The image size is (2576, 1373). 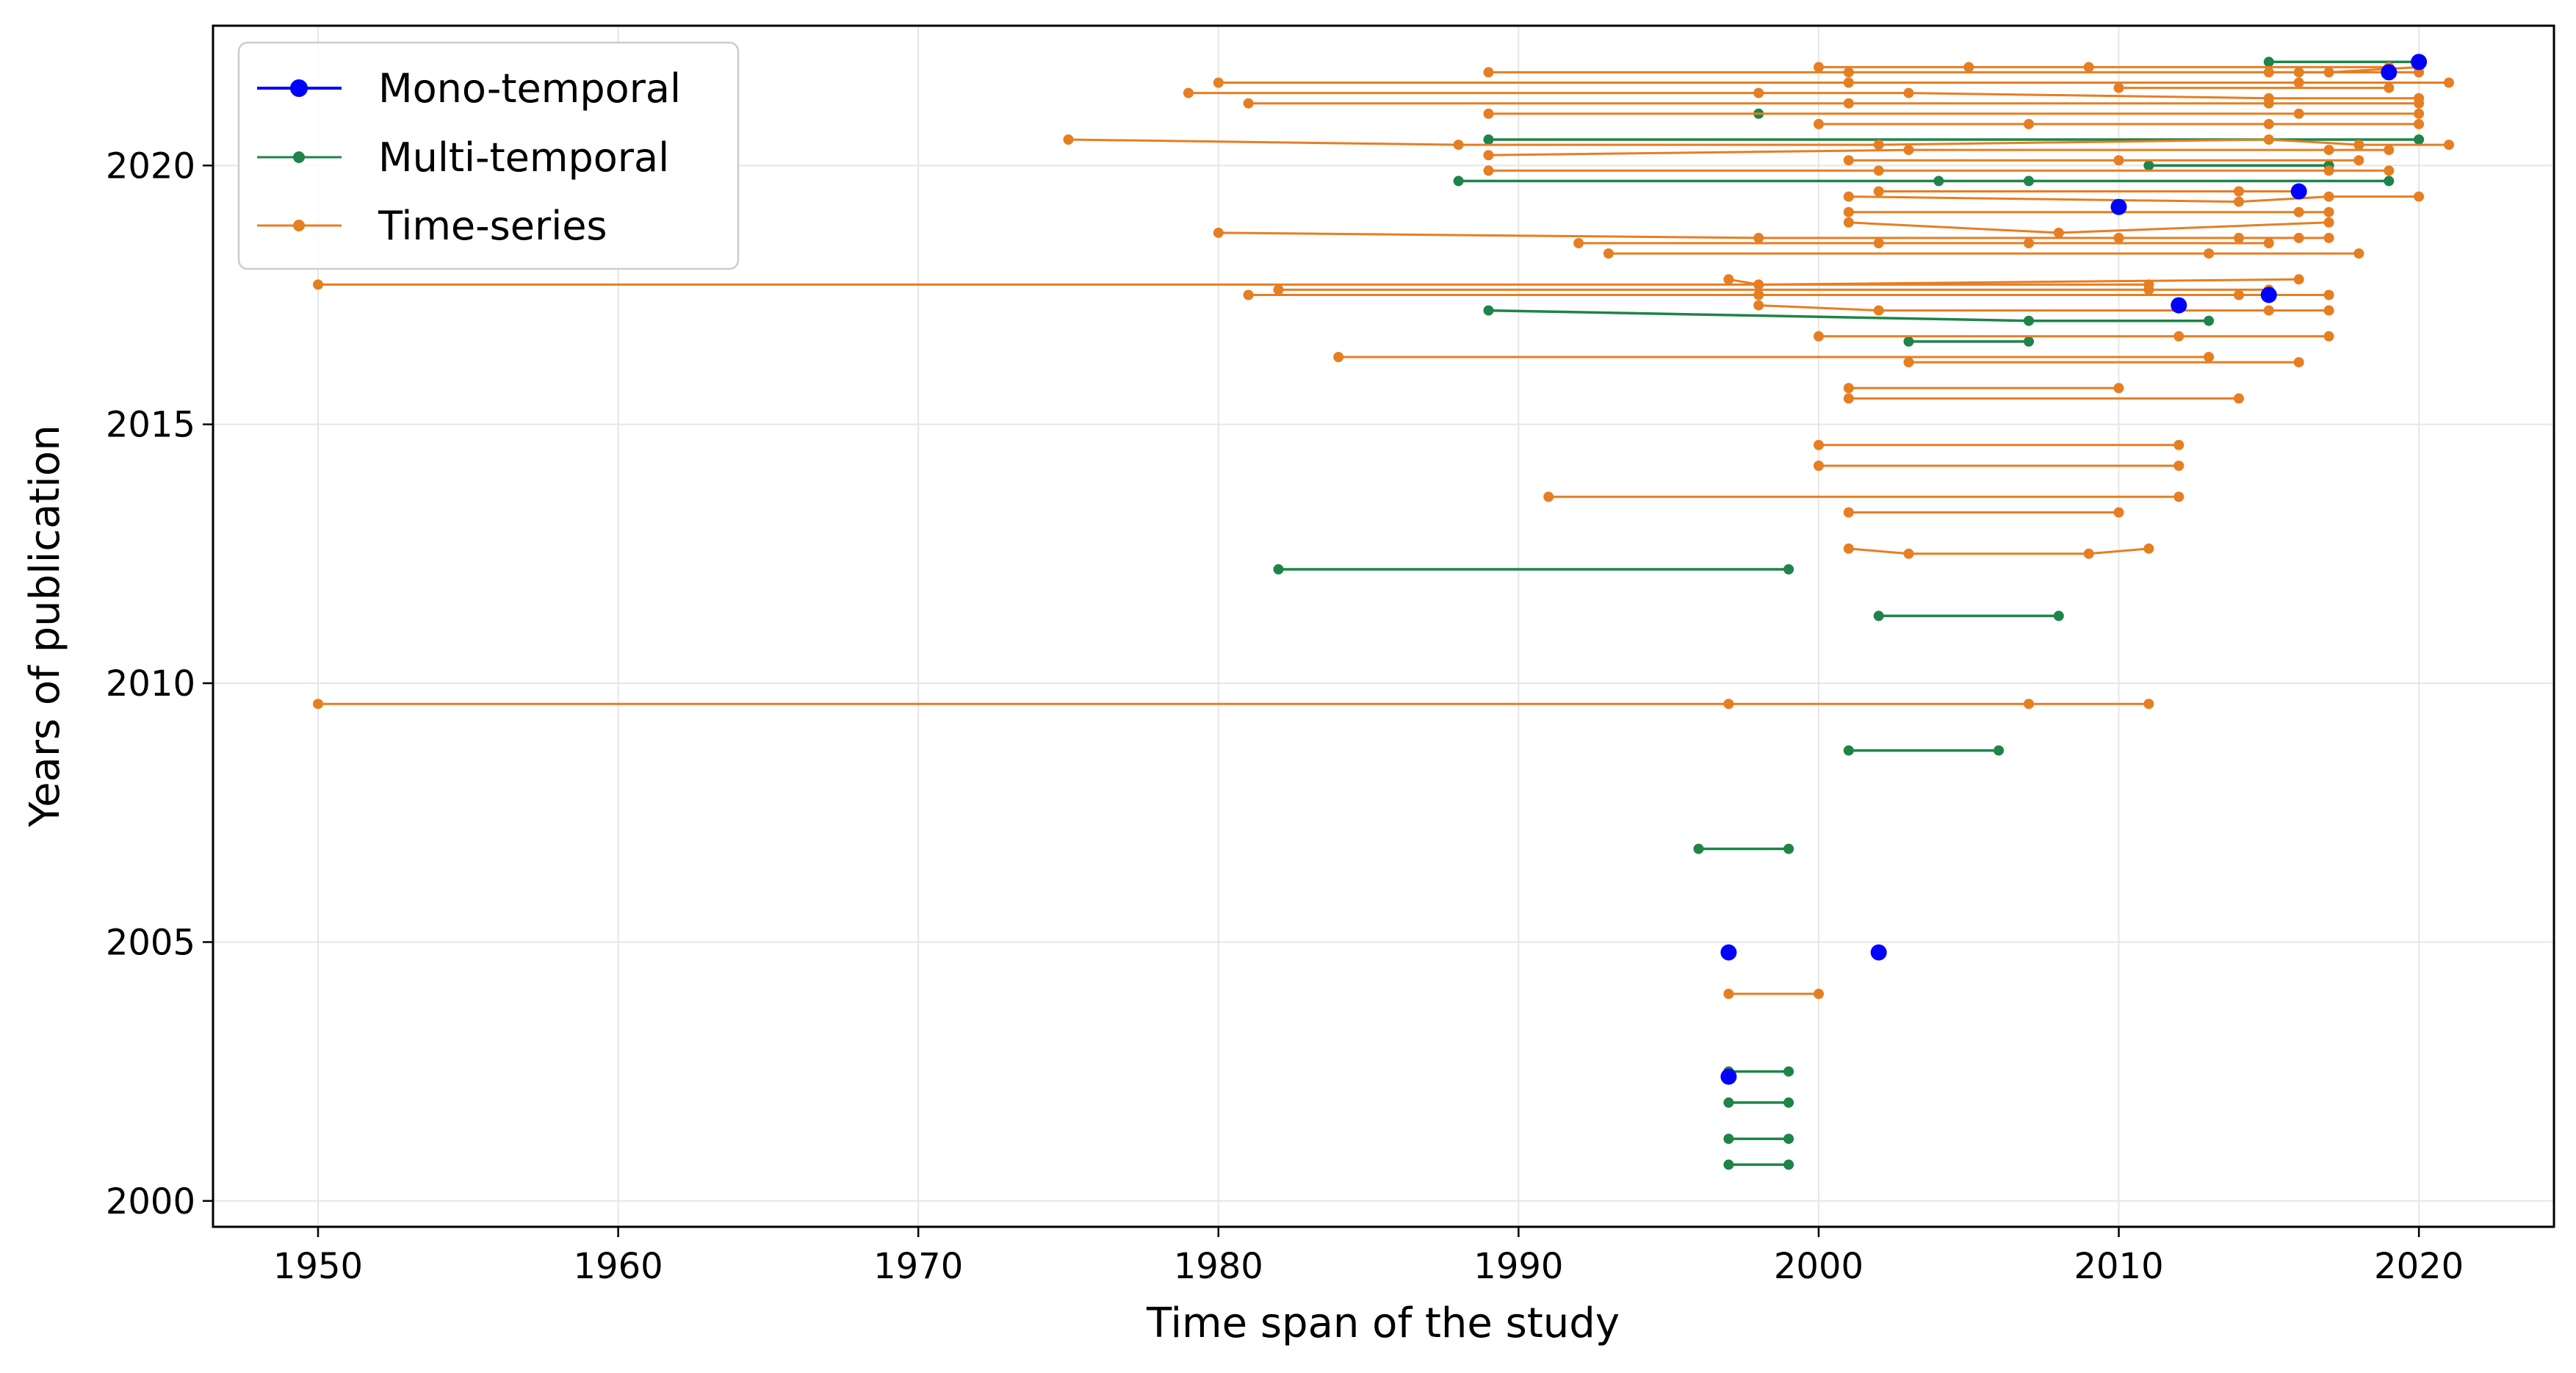 I want to click on y-tick-label: 2010, so click(x=150, y=683).